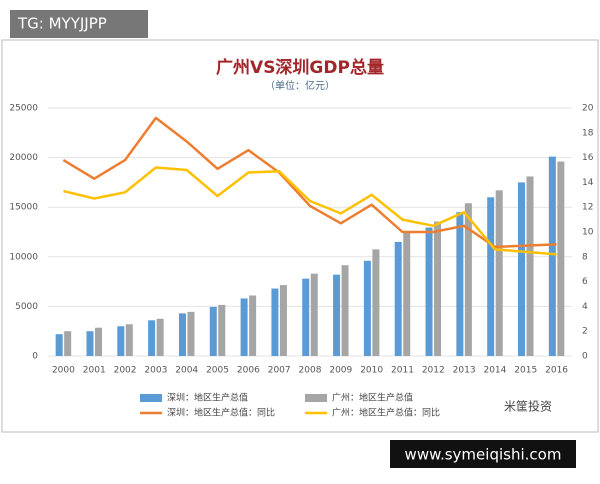  I want to click on x-tick-label: 2004, so click(186, 371).